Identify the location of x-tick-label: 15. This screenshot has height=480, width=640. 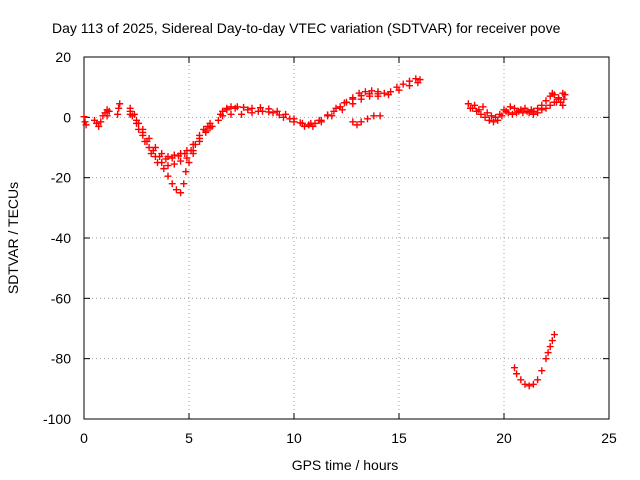
(399, 438).